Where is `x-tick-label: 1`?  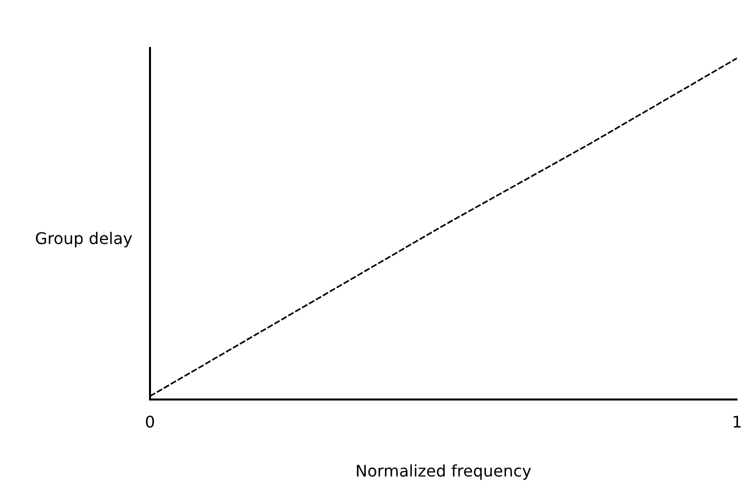 x-tick-label: 1 is located at coordinates (737, 422).